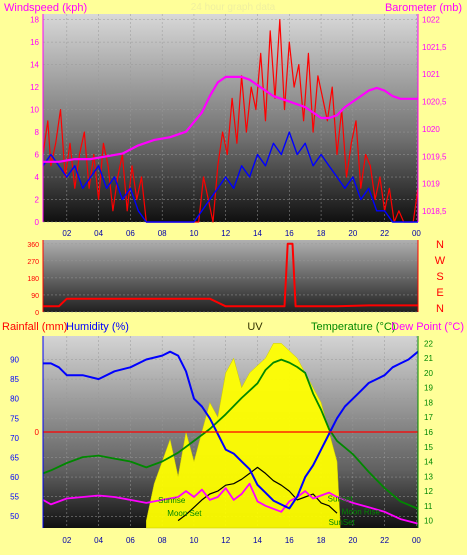 The image size is (467, 555). Describe the element at coordinates (34, 65) in the screenshot. I see `wind-y-tick-label: 14` at that location.